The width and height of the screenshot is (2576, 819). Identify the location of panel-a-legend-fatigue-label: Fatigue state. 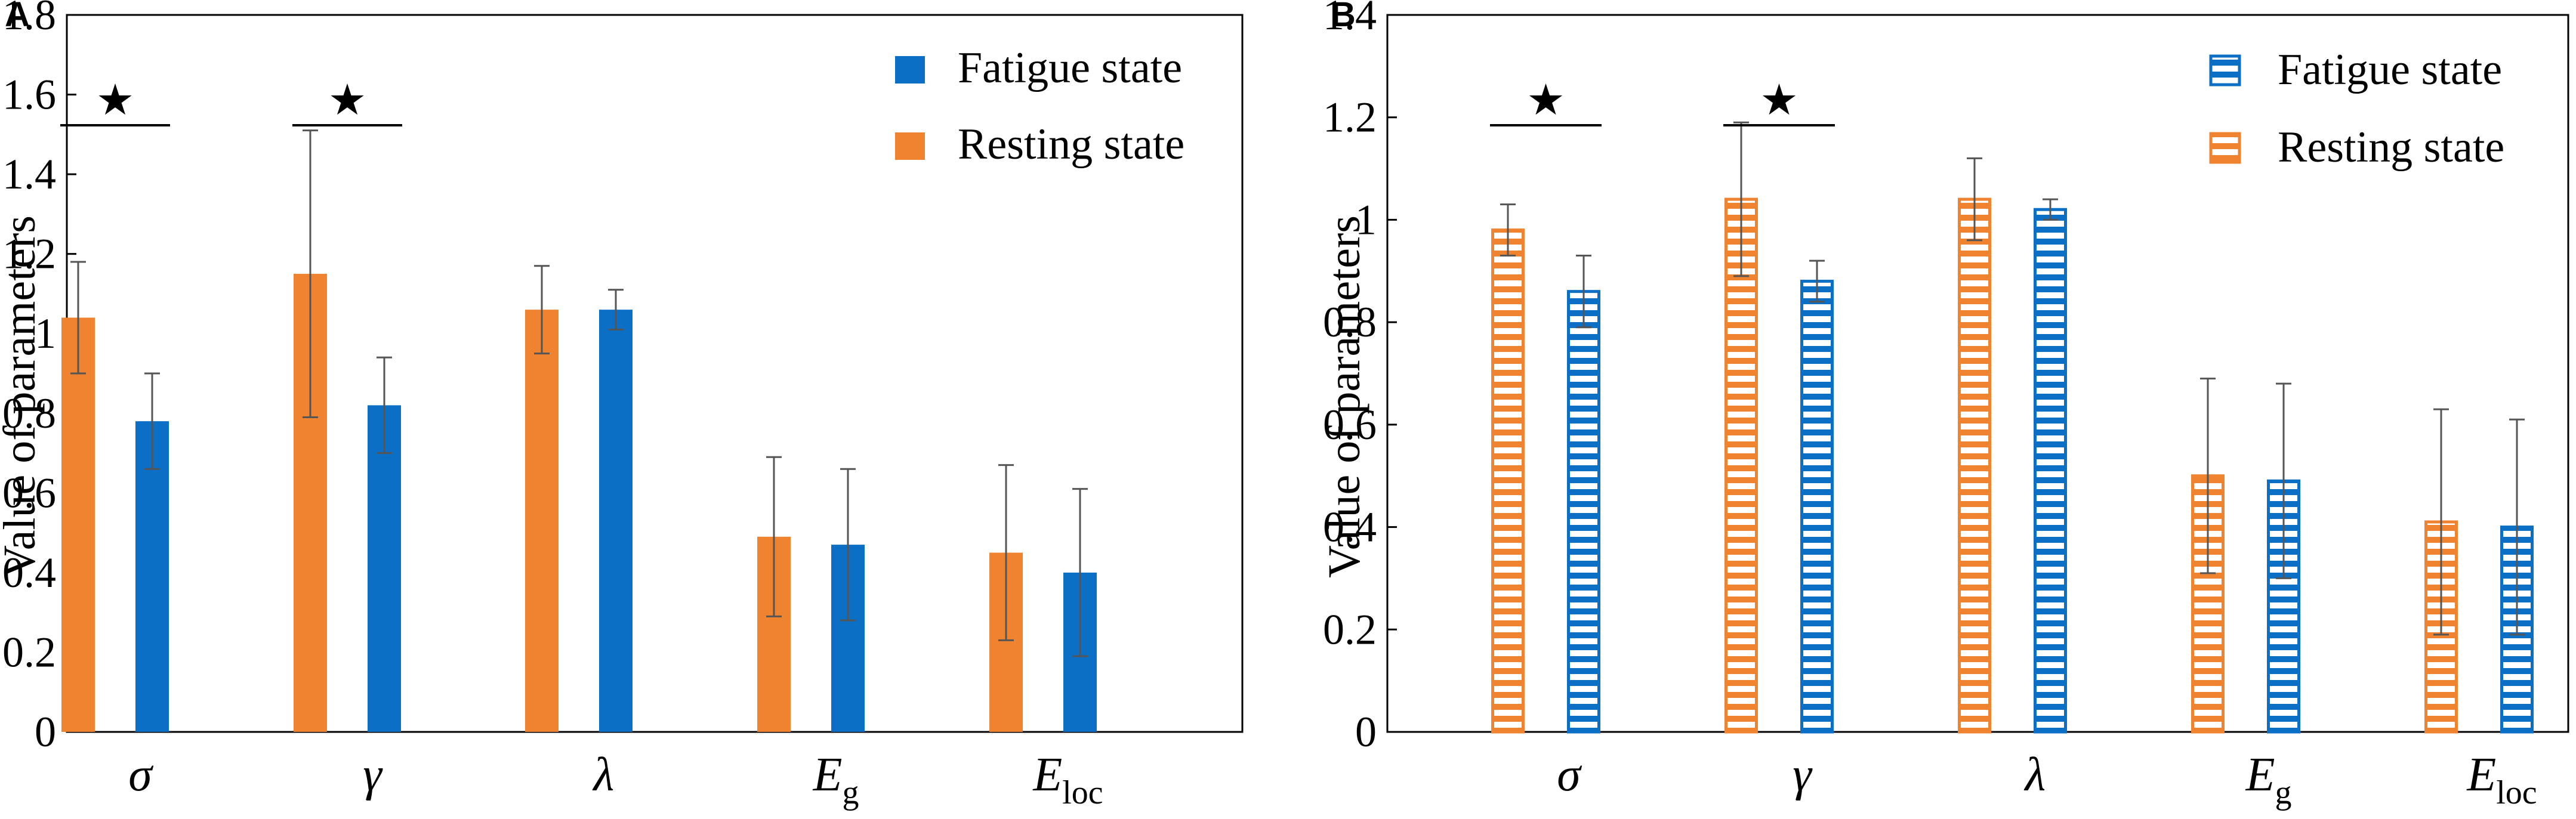
(1070, 68).